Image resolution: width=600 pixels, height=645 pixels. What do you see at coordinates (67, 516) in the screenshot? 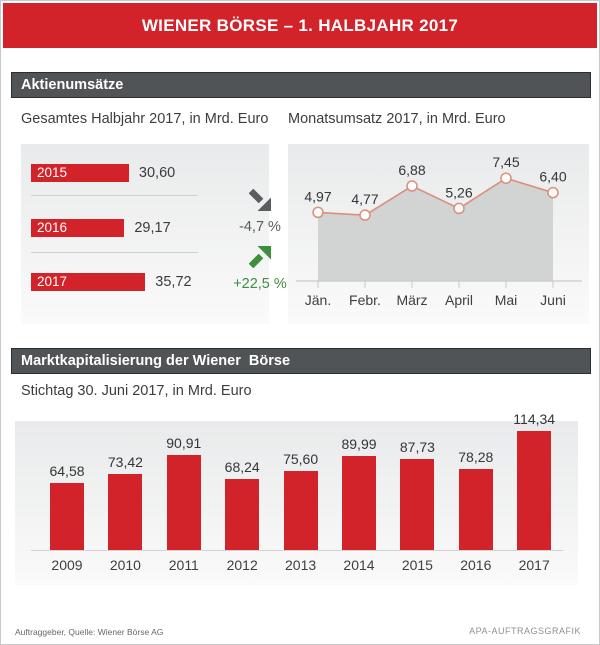
I see `mk-bar-2009` at bounding box center [67, 516].